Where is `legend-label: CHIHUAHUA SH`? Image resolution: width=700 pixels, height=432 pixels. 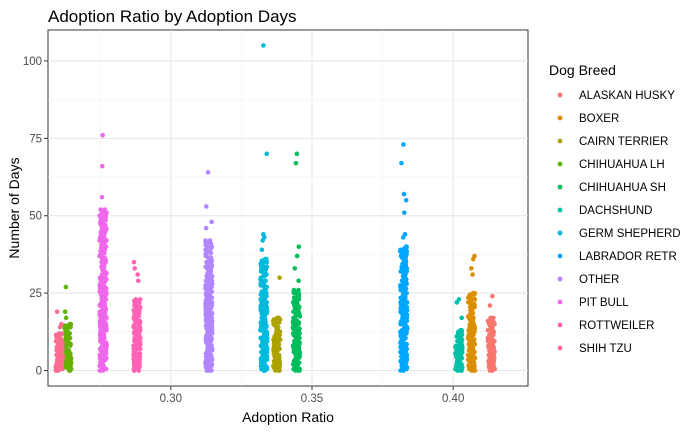
legend-label: CHIHUAHUA SH is located at coordinates (622, 188).